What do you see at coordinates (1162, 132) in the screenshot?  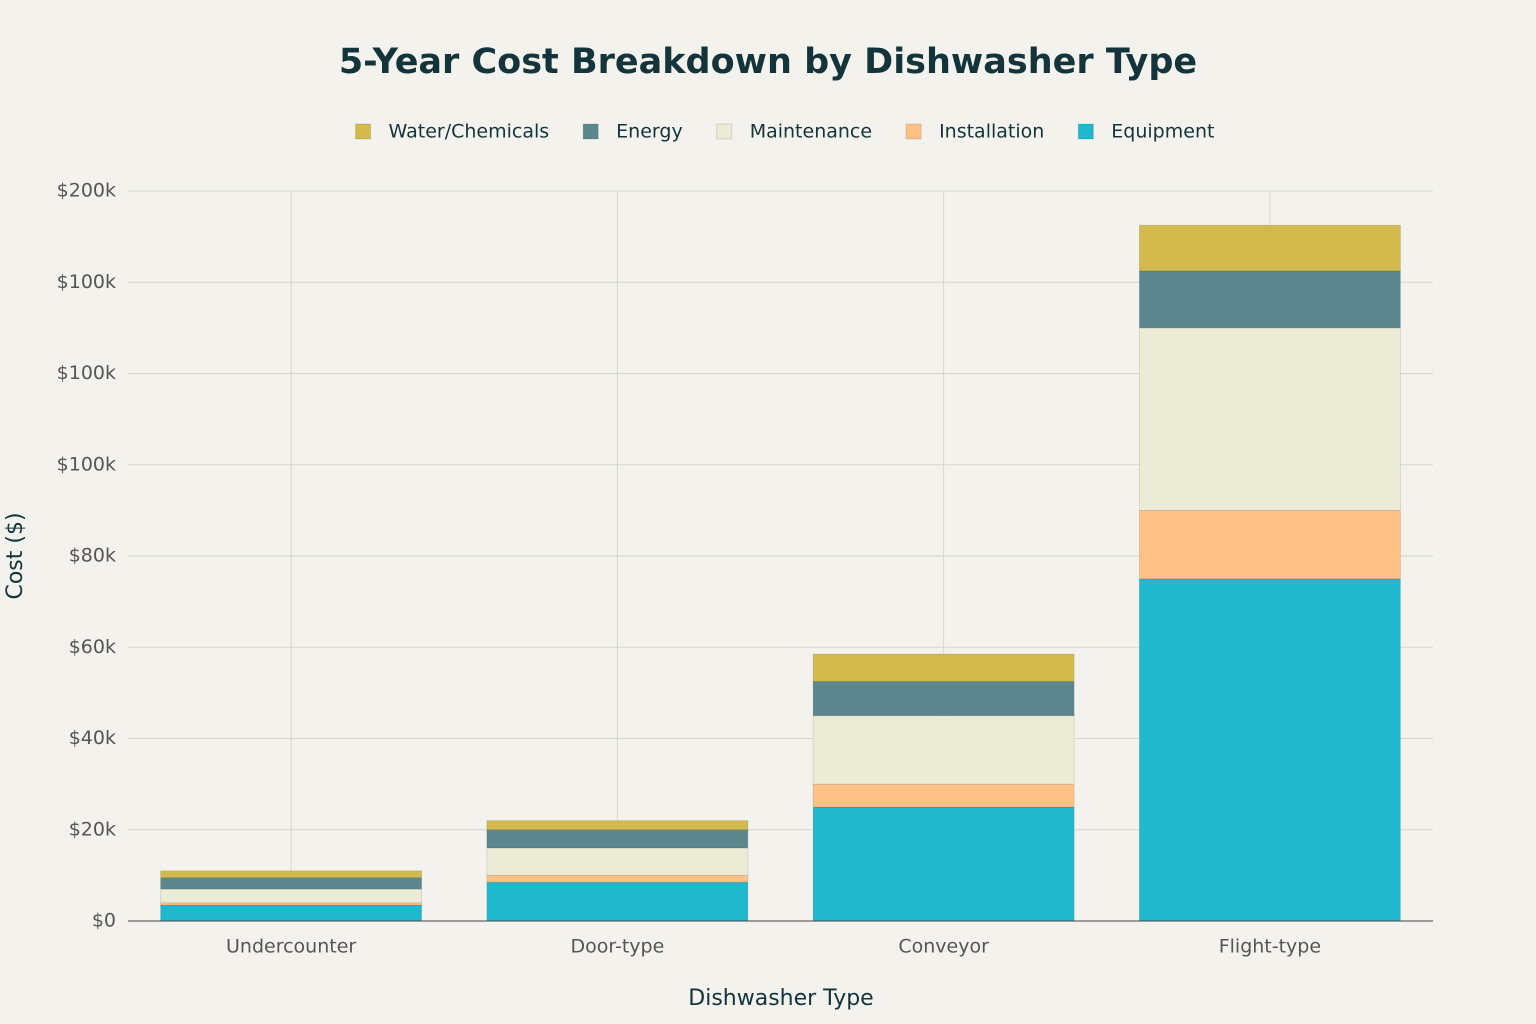 I see `legend-label: Equipment` at bounding box center [1162, 132].